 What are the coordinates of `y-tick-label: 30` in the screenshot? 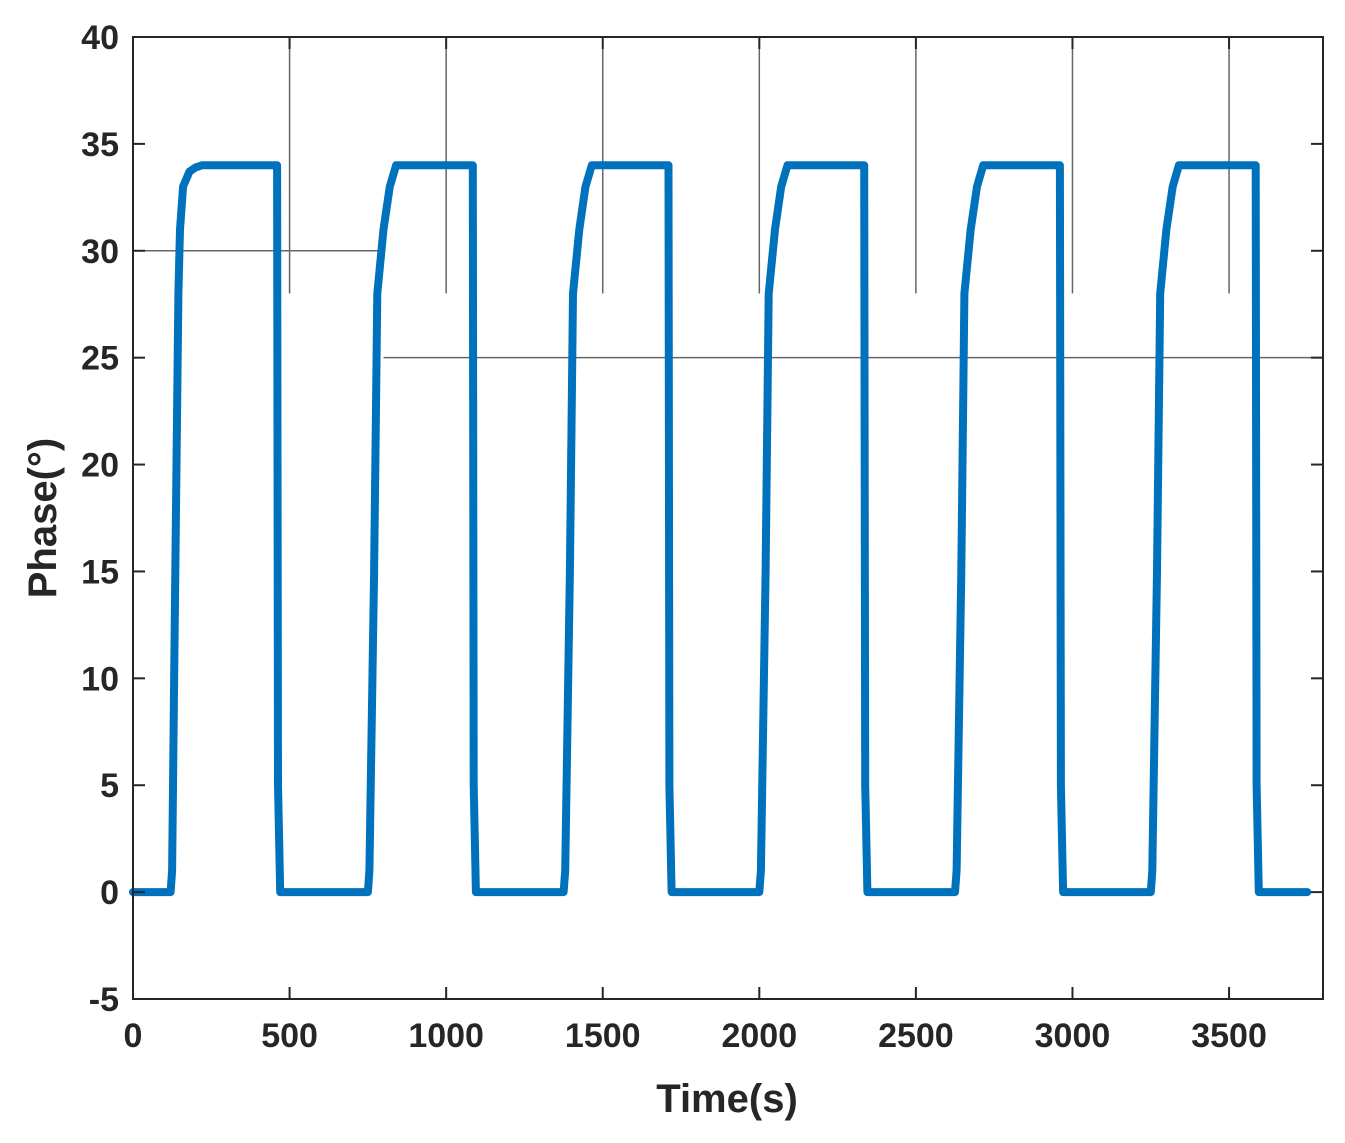 It's located at (100, 252).